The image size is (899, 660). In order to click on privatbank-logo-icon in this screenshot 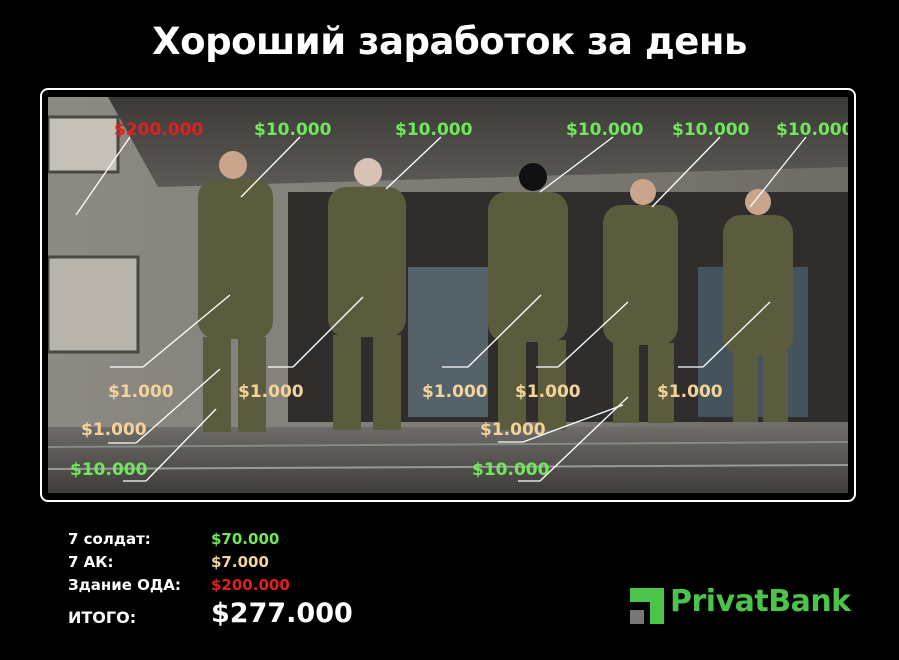, I will do `click(647, 606)`.